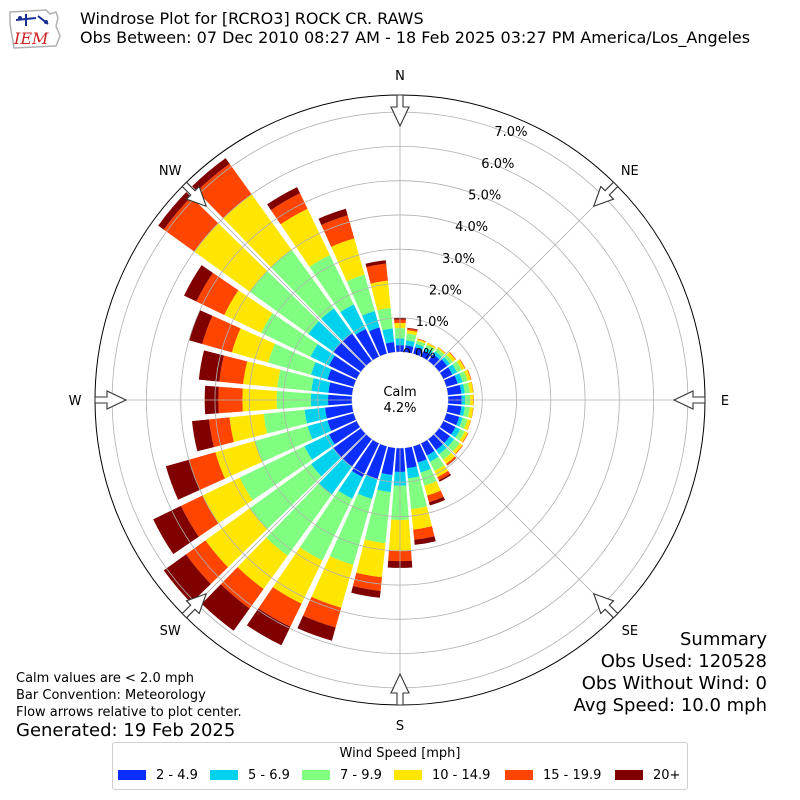 The width and height of the screenshot is (800, 800). Describe the element at coordinates (670, 705) in the screenshot. I see `summary-avg-speed: Avg Speed: 10.0 mph` at that location.